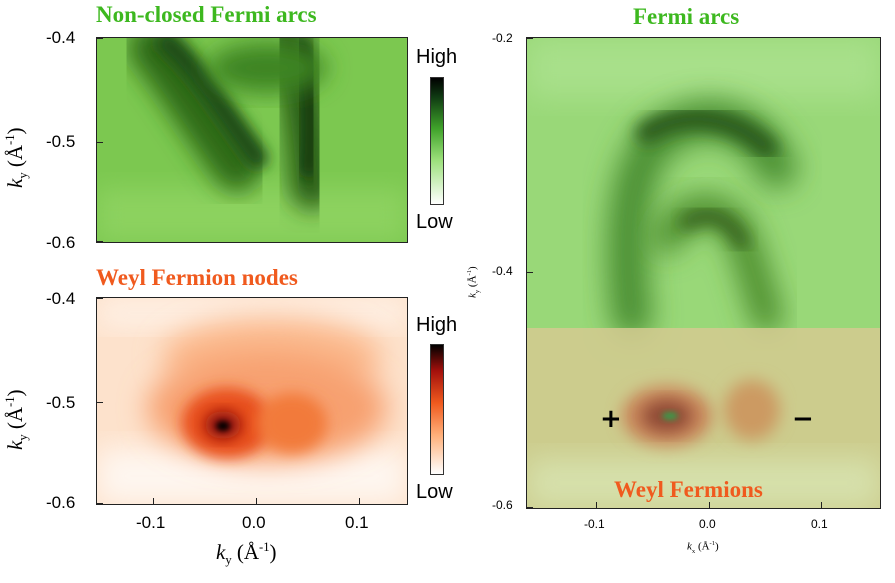 This screenshot has height=583, width=895. I want to click on x-axis-sub: y, so click(228, 560).